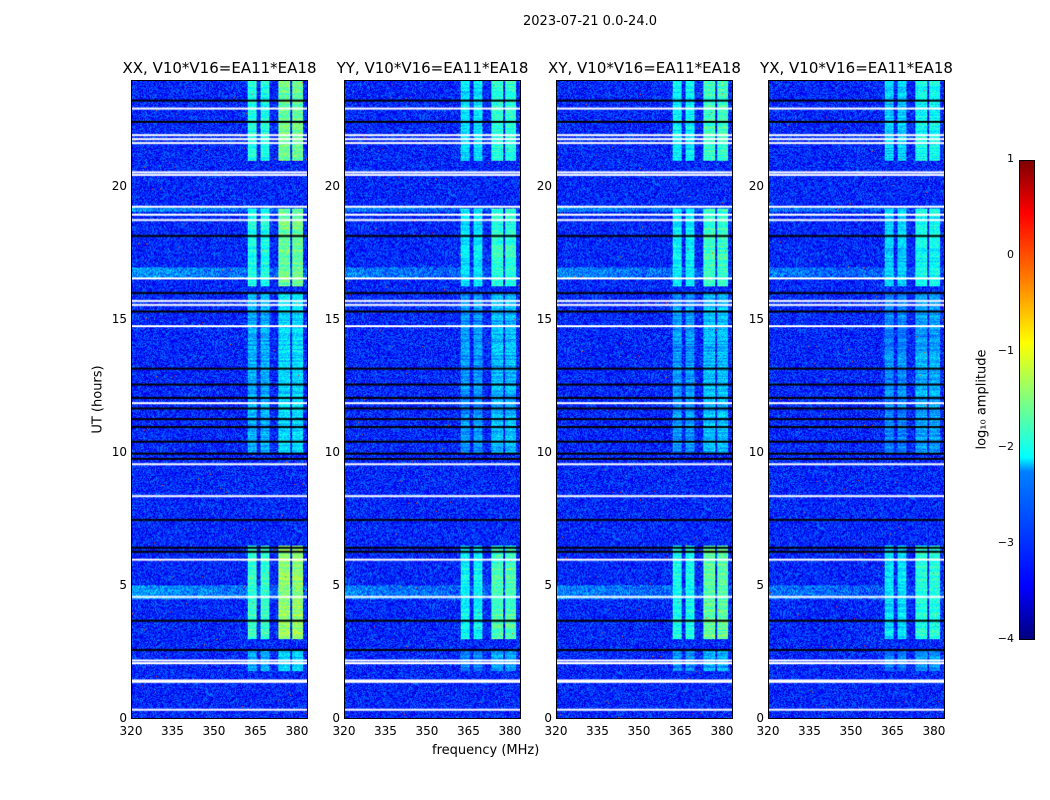 This screenshot has height=800, width=1050. What do you see at coordinates (1010, 254) in the screenshot?
I see `colorbar-tick-label: 0` at bounding box center [1010, 254].